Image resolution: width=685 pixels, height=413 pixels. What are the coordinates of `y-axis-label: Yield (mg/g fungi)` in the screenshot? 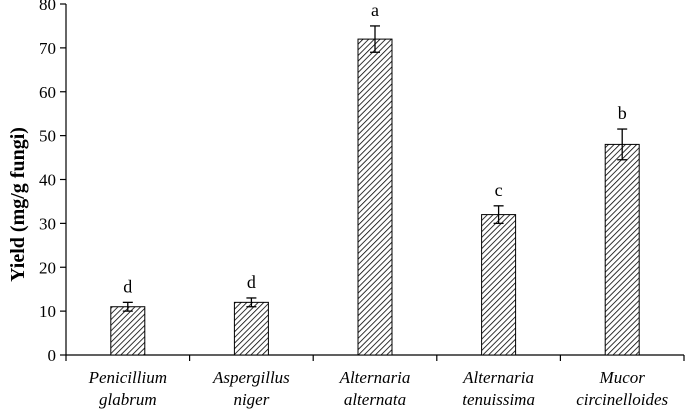 It's located at (18, 204).